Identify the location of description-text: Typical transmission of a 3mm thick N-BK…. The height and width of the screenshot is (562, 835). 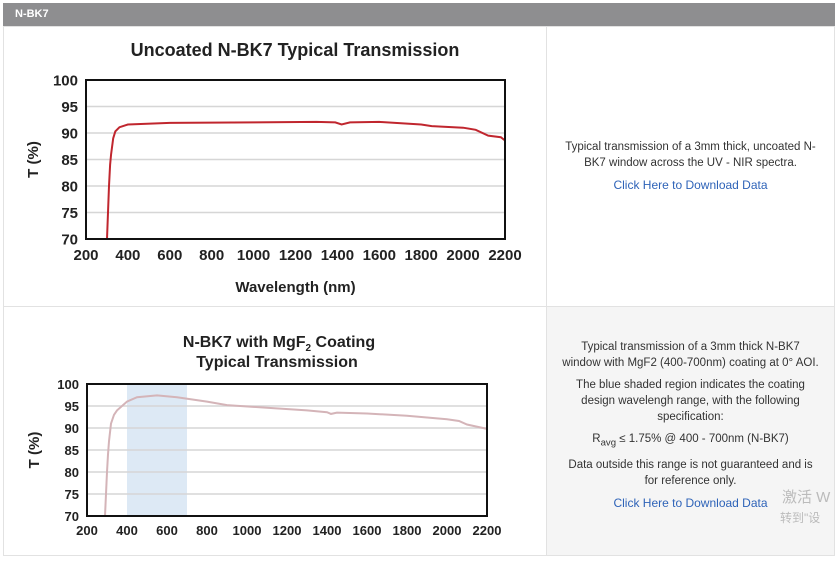
(690, 355).